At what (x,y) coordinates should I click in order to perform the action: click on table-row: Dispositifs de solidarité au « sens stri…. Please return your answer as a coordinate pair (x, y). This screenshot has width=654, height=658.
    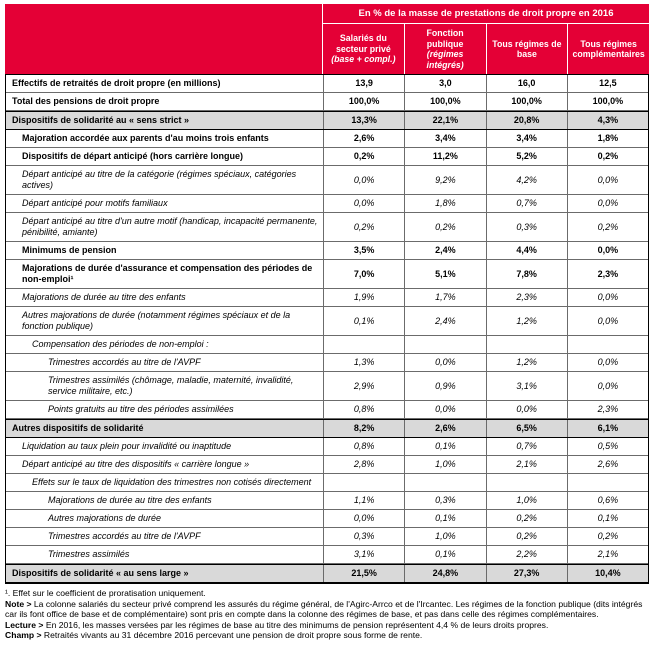
    Looking at the image, I should click on (327, 120).